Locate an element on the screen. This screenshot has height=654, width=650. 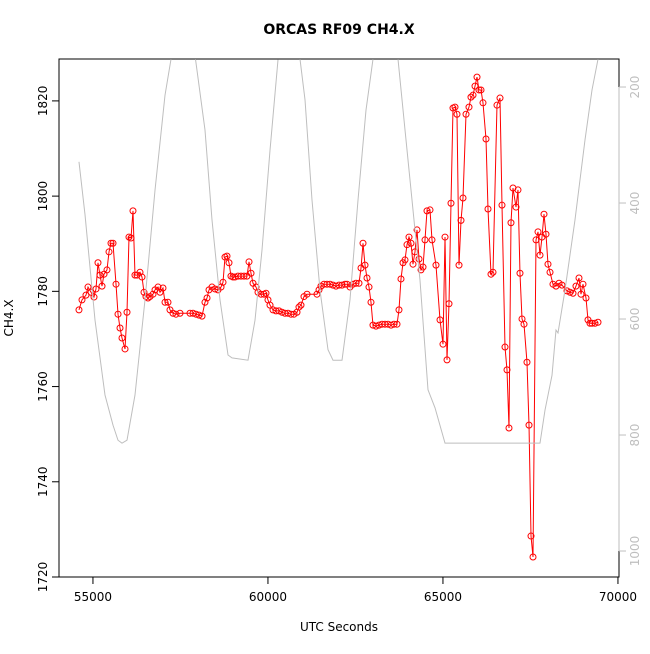
y2-tick-label: 600 is located at coordinates (635, 319).